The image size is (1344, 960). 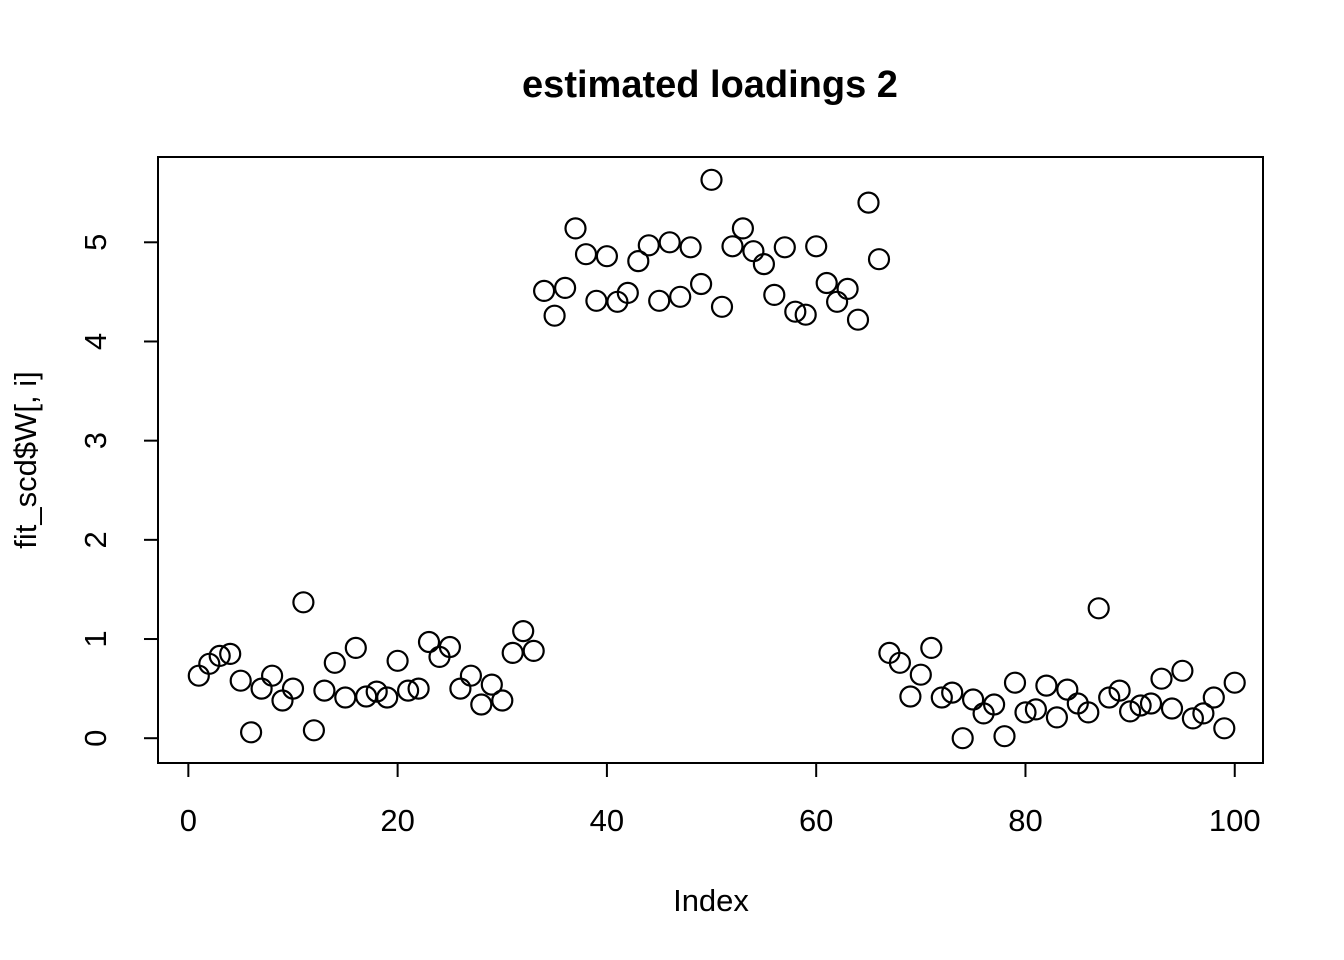 I want to click on y-tick-label: 4, so click(x=95, y=341).